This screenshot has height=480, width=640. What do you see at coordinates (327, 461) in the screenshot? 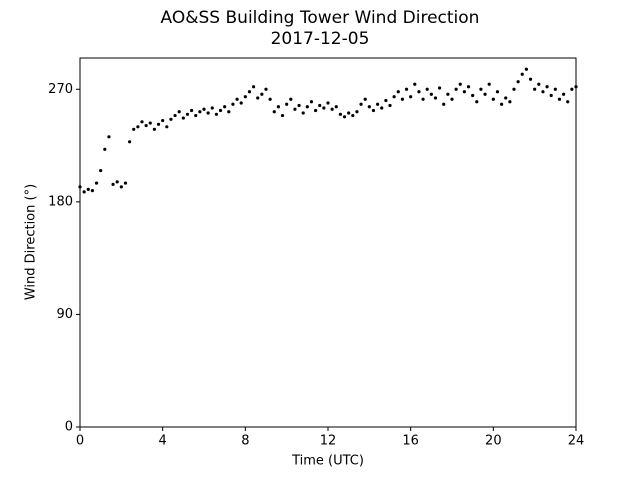
I see `x-axis-label: Time (UTC)` at bounding box center [327, 461].